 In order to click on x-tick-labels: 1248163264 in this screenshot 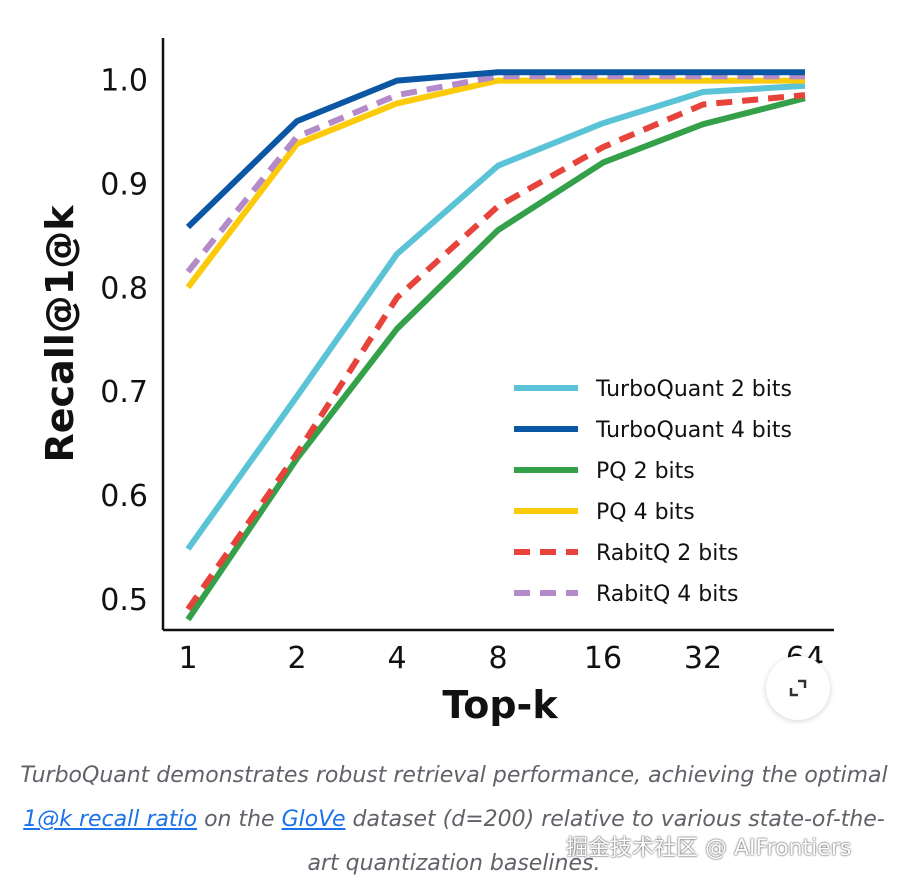, I will do `click(501, 658)`.